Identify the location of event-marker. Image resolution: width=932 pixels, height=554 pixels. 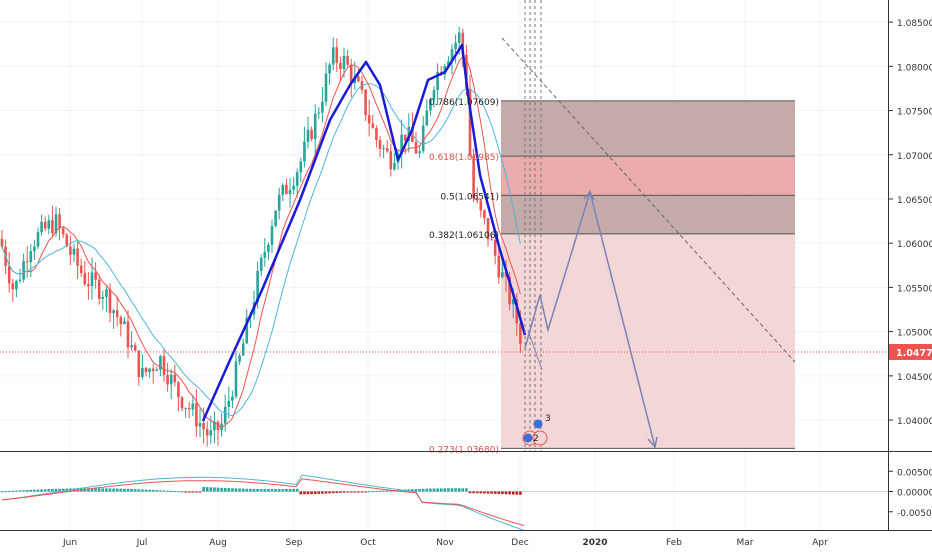
(528, 438).